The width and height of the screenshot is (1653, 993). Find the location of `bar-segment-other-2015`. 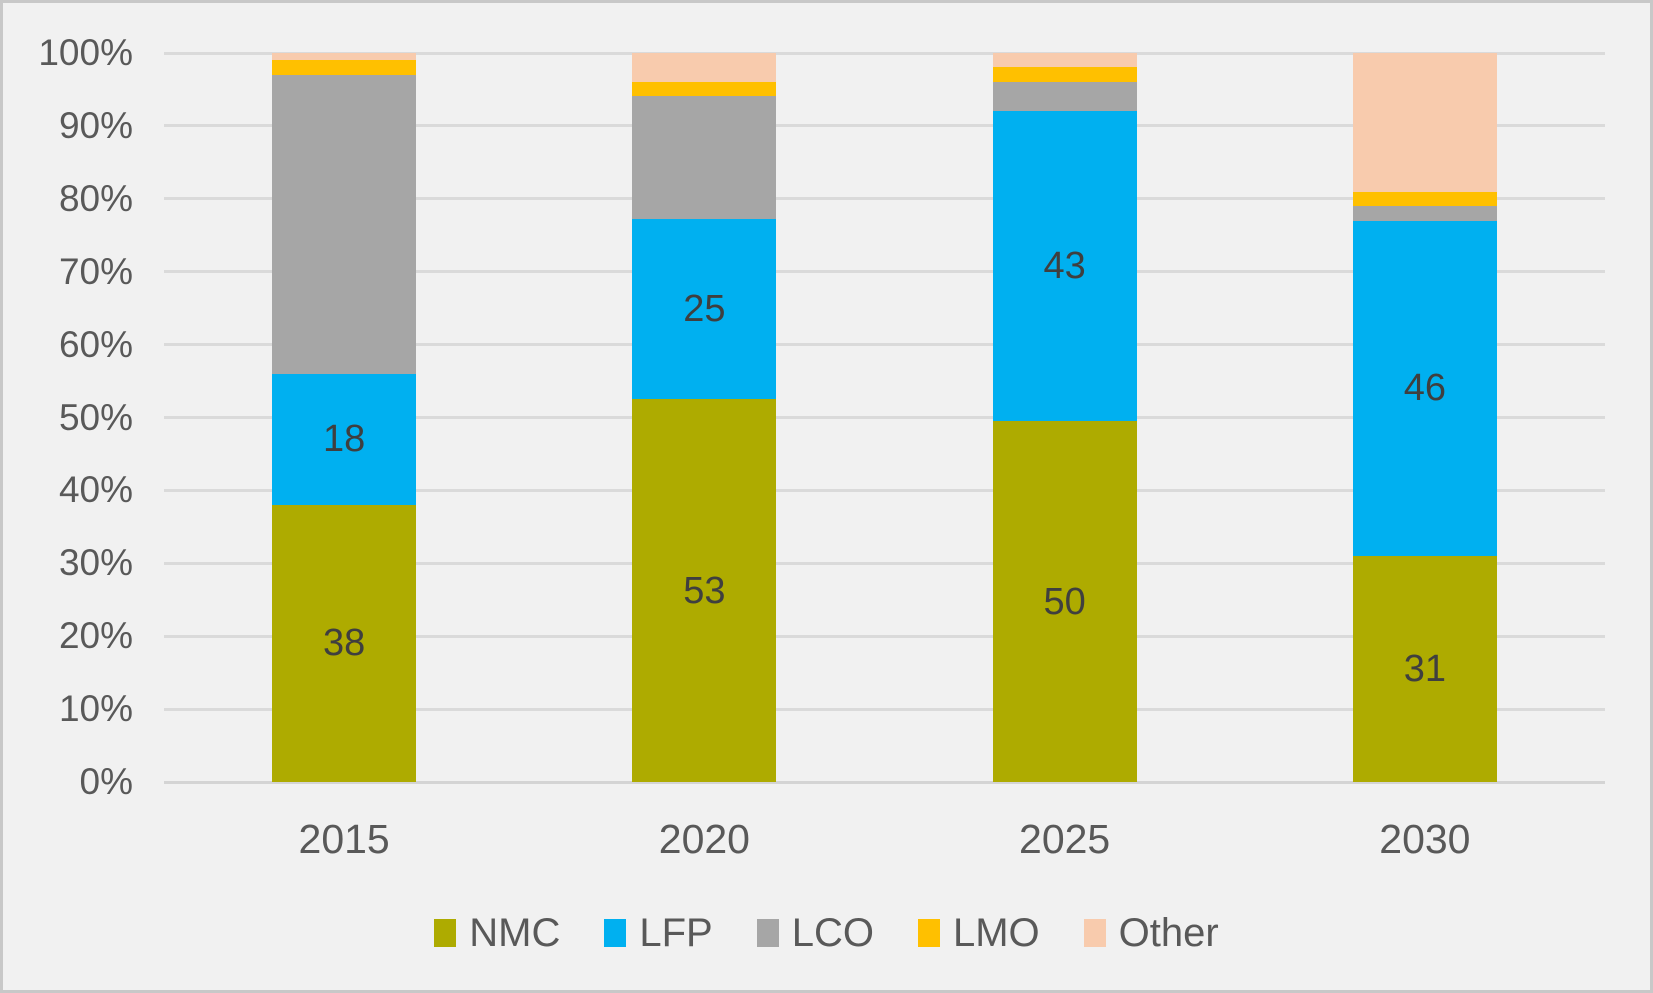

bar-segment-other-2015 is located at coordinates (344, 57).